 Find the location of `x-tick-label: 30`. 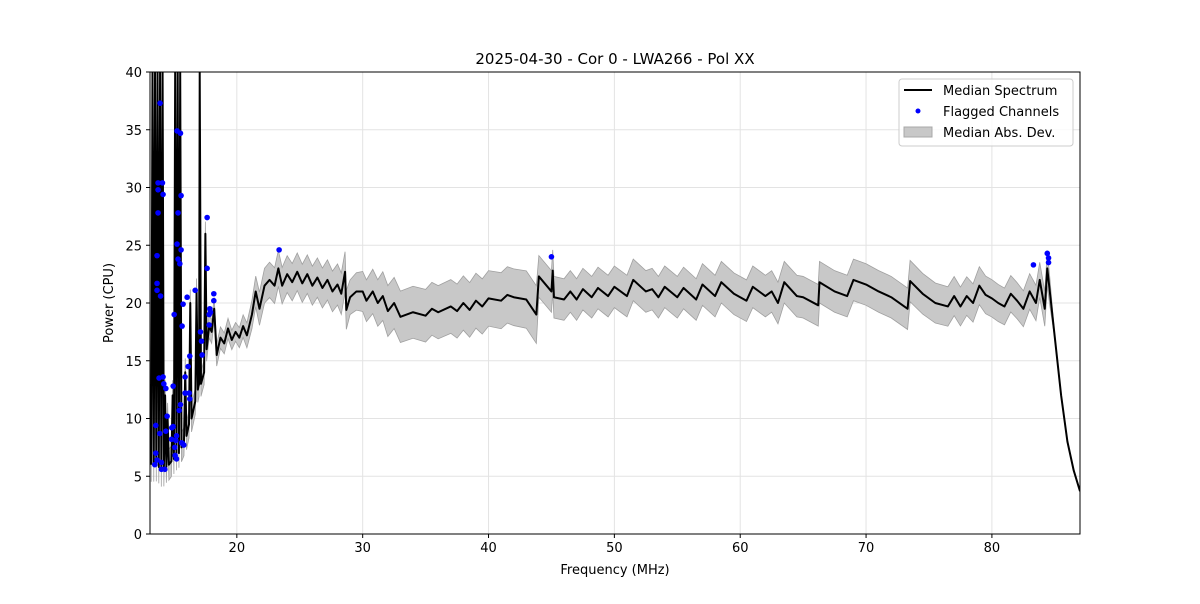

x-tick-label: 30 is located at coordinates (362, 548).